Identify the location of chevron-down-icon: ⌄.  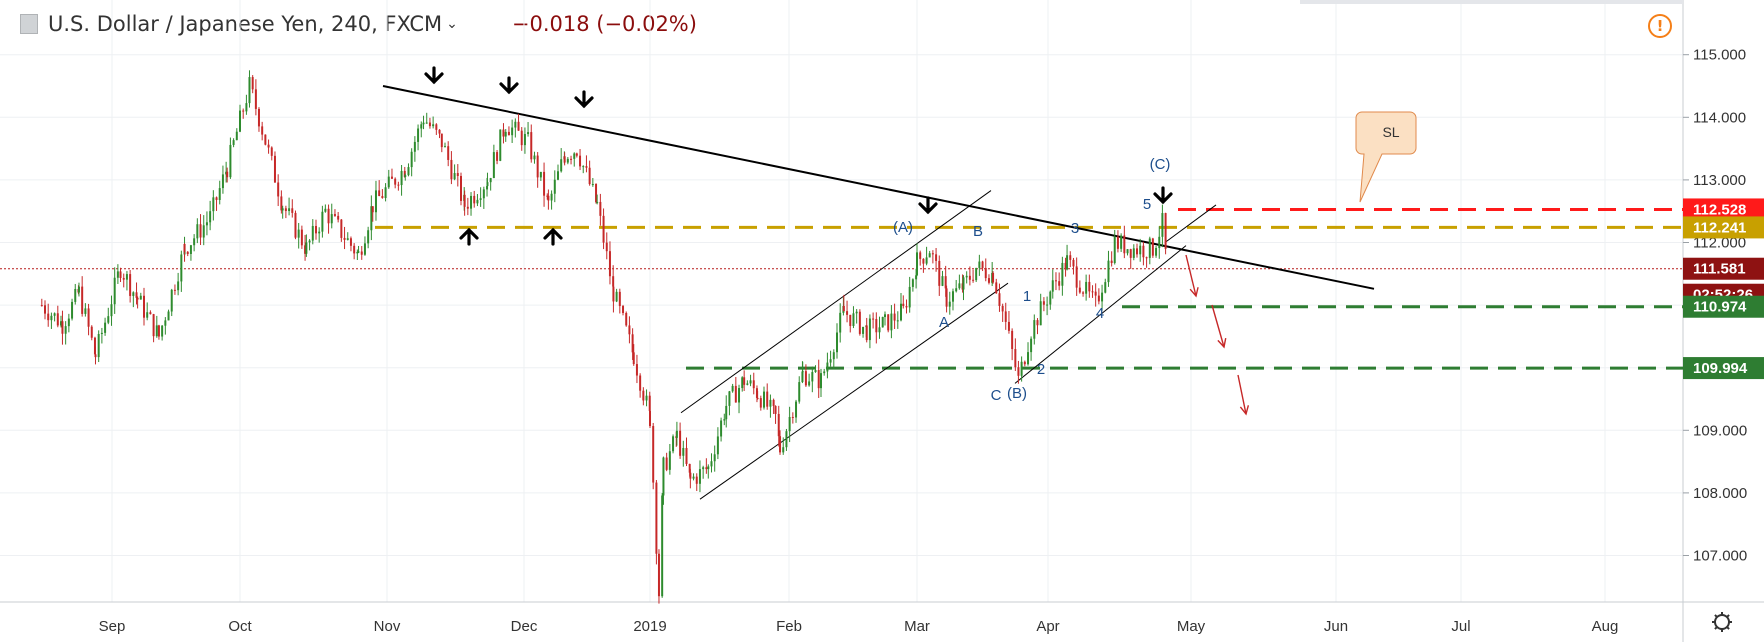
(452, 24).